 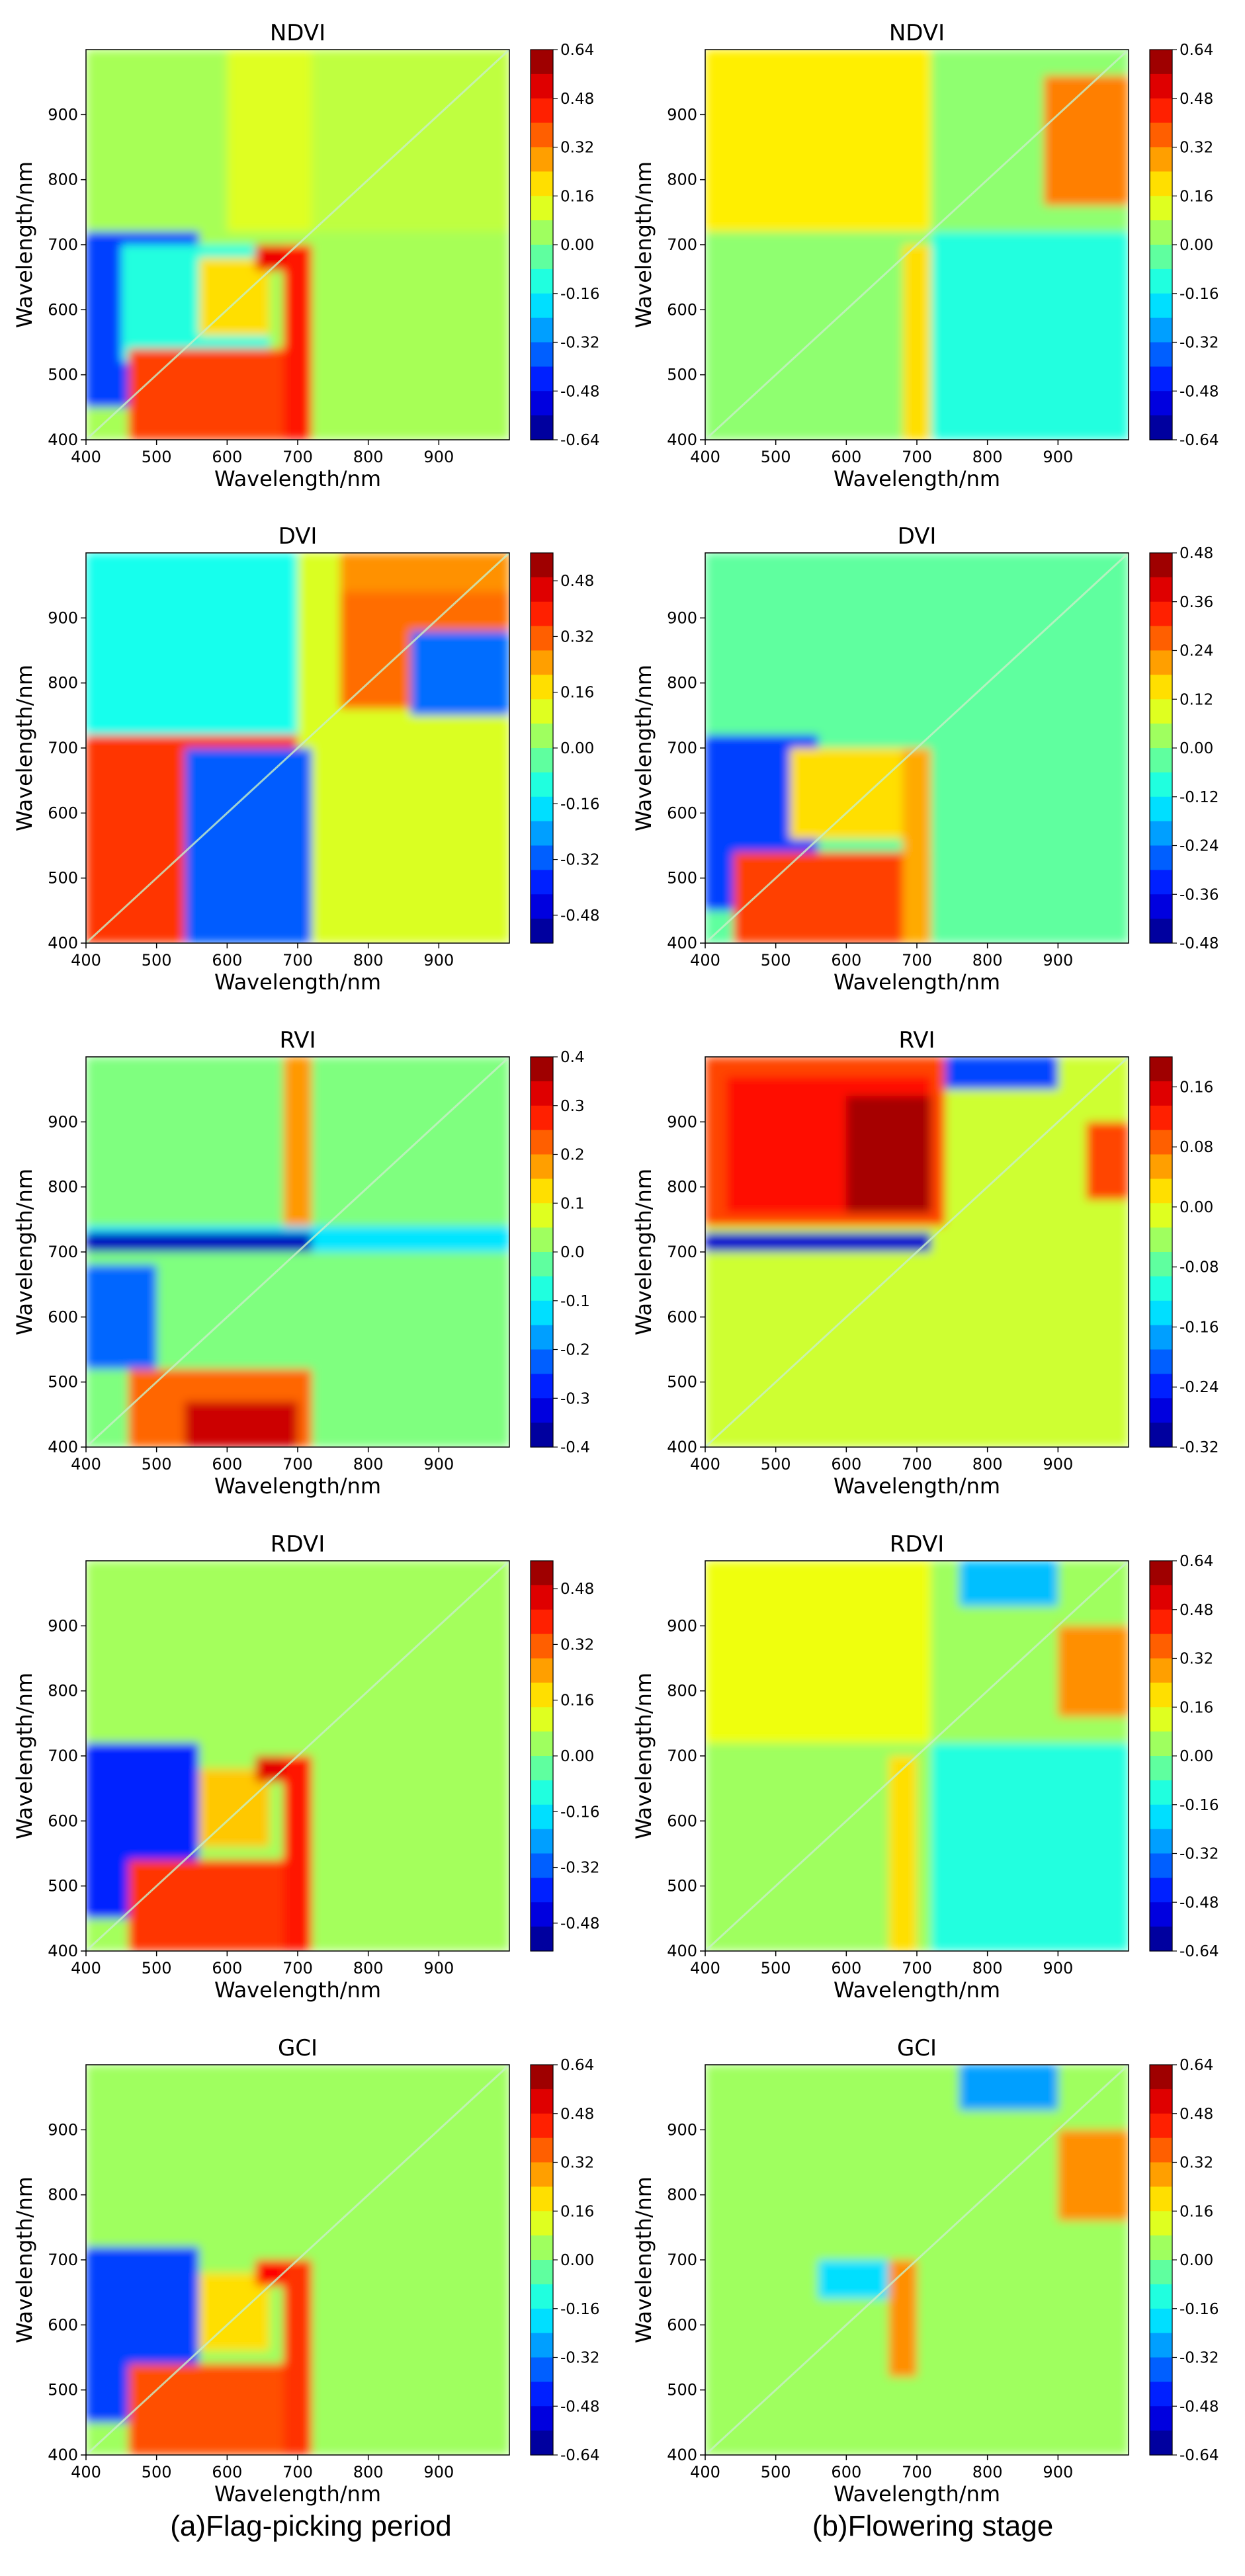 What do you see at coordinates (63, 1317) in the screenshot?
I see `y-tick-label: 600` at bounding box center [63, 1317].